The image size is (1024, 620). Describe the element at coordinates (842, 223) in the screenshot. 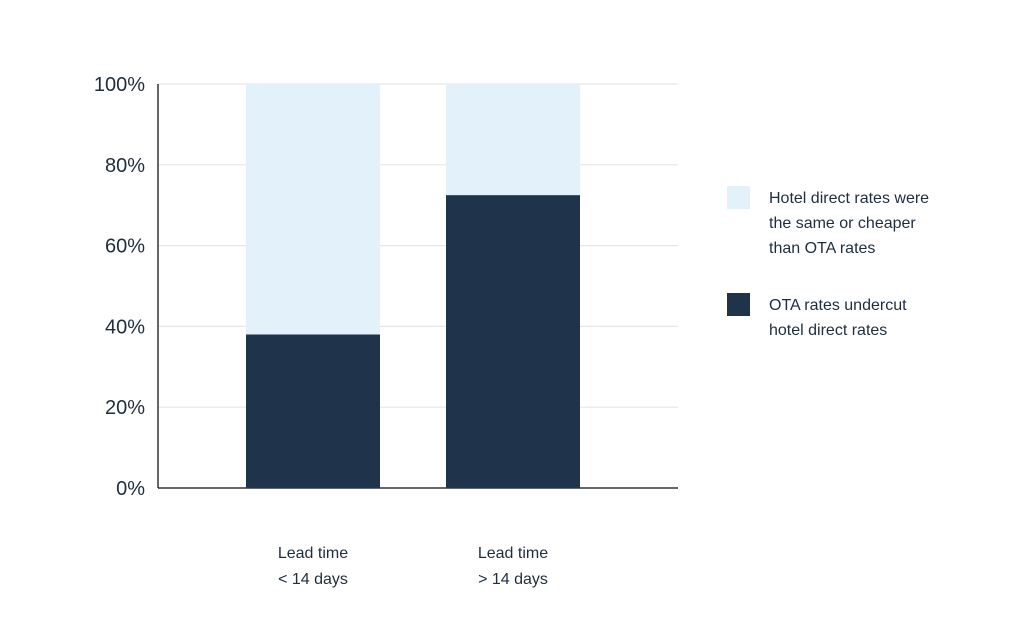

I see `legend-label: the same or cheaper` at that location.